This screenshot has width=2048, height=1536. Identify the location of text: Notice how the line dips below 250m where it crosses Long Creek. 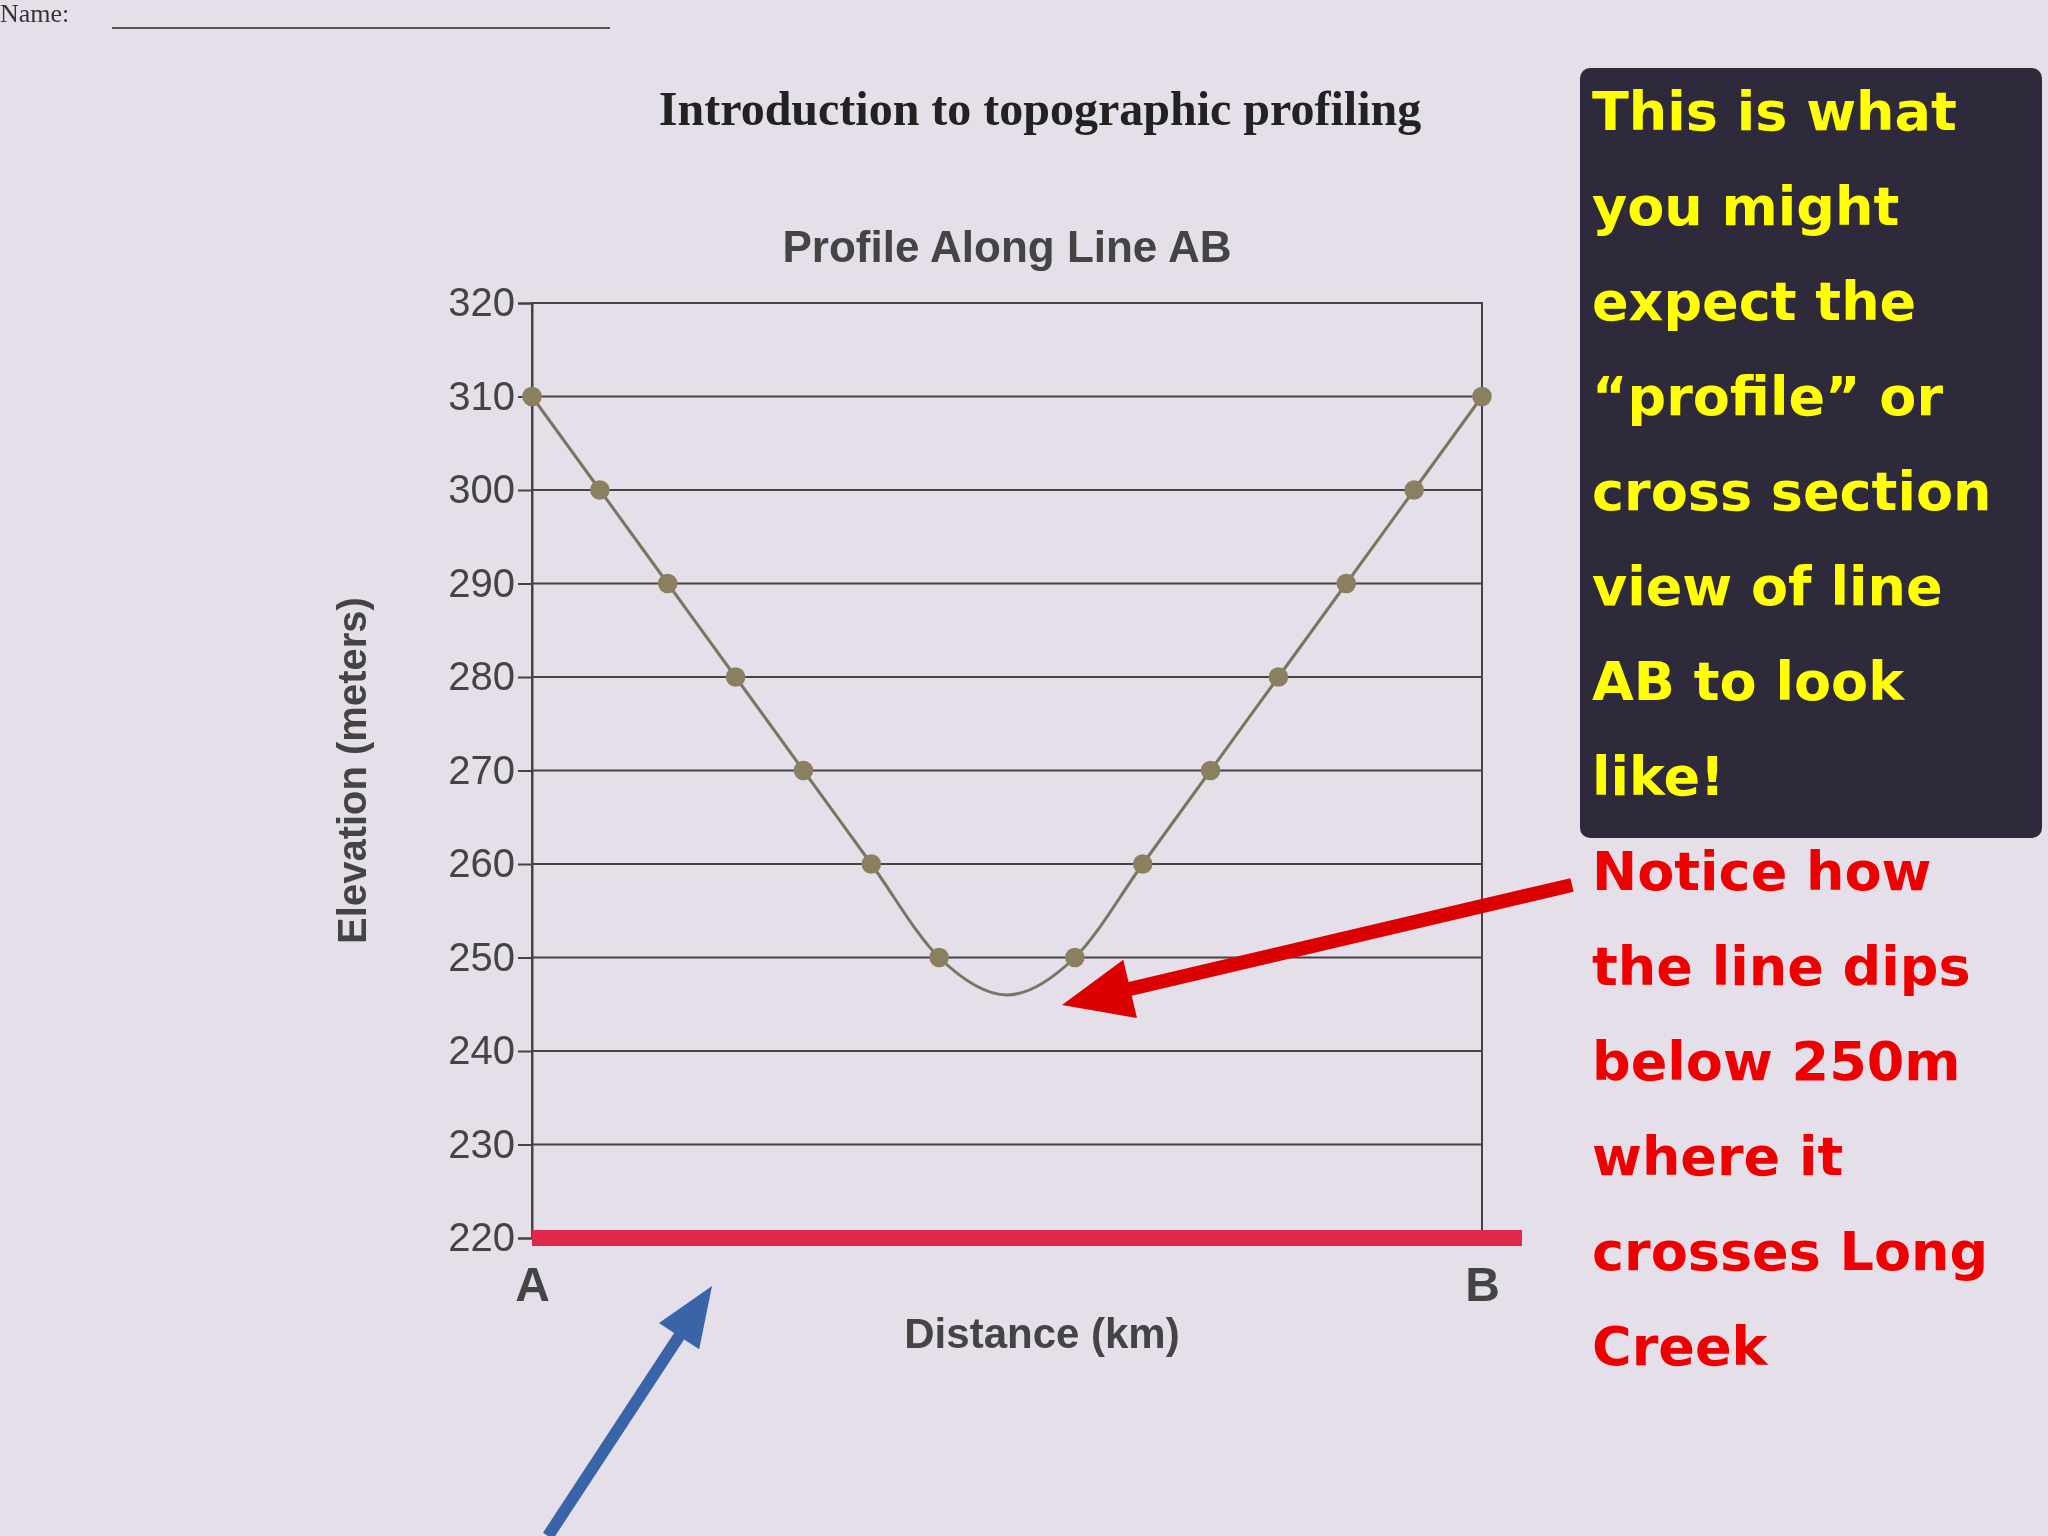
(1790, 1109).